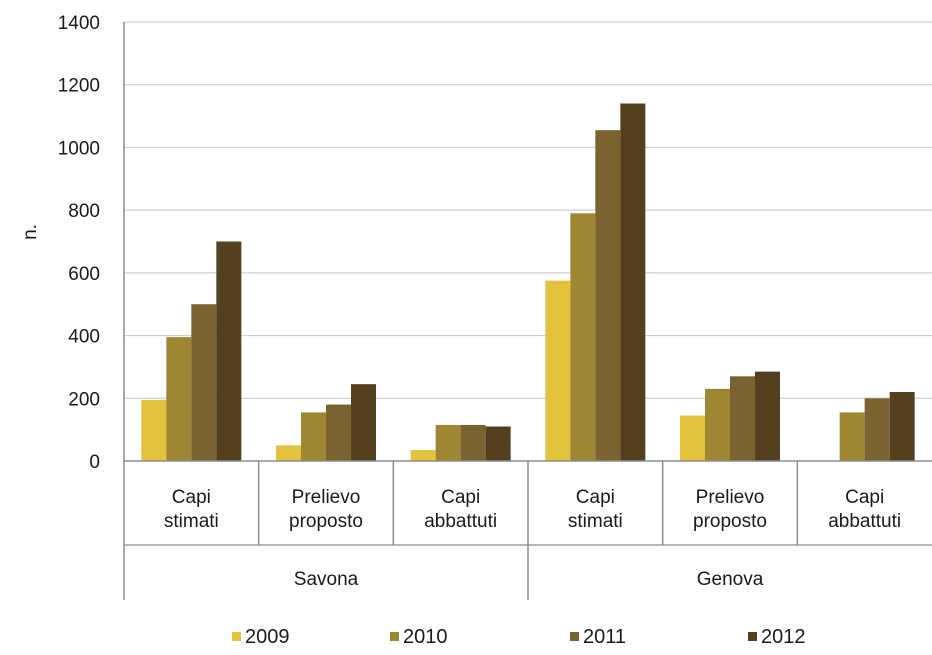 The height and width of the screenshot is (655, 932). Describe the element at coordinates (79, 86) in the screenshot. I see `y-tick-label: 1200` at that location.